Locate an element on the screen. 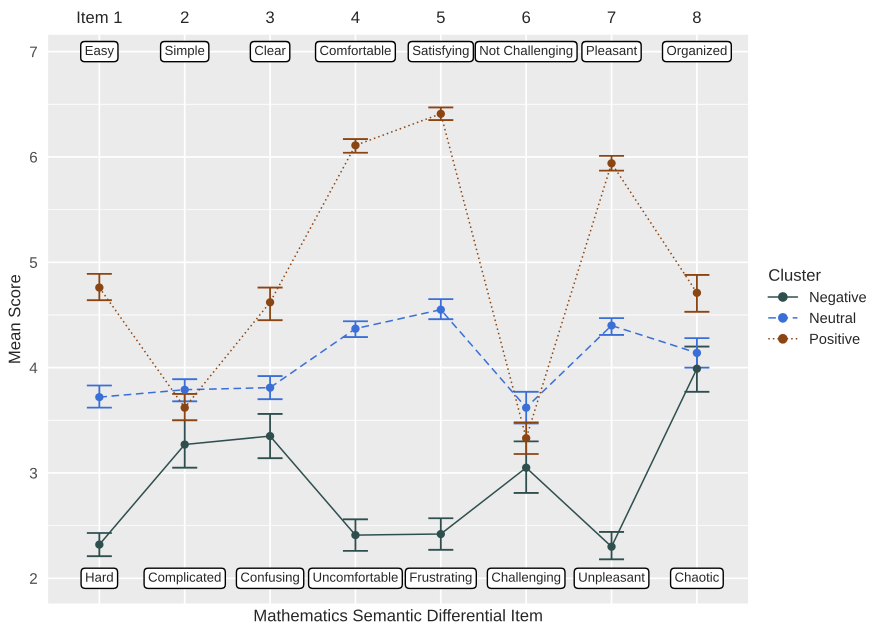 The width and height of the screenshot is (875, 632). annotation: Clear is located at coordinates (270, 50).